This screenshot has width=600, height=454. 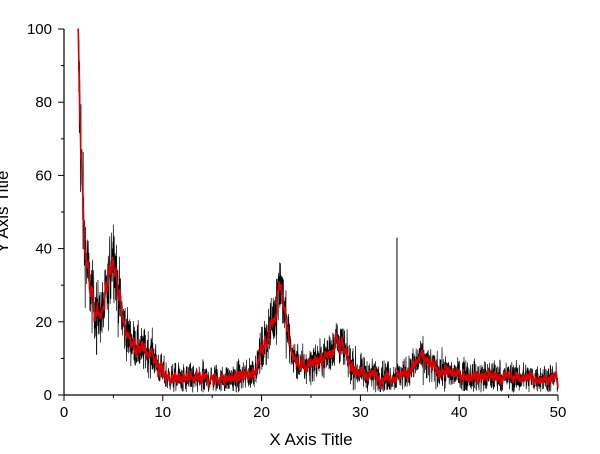 I want to click on y-axis-title: Y Axis Title, so click(x=6, y=212).